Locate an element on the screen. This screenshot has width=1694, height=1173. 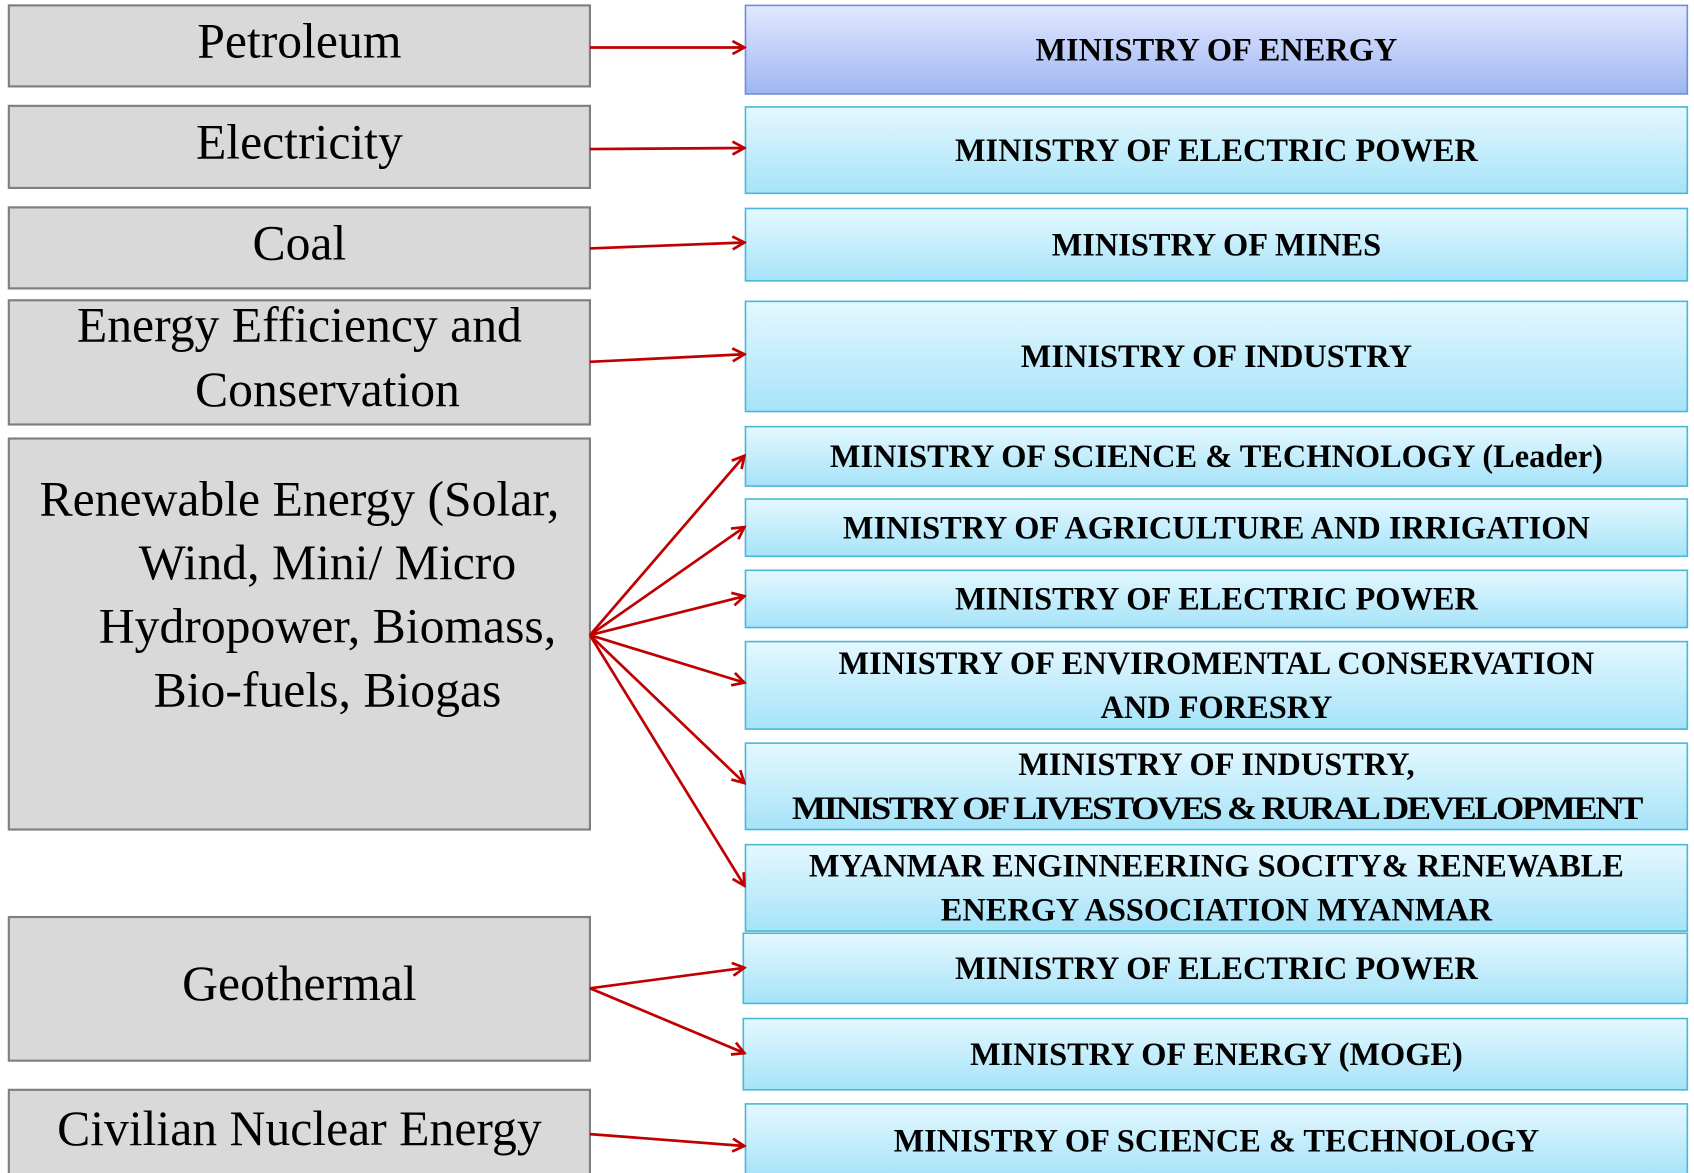
sector-label: Conservation is located at coordinates (327, 389).